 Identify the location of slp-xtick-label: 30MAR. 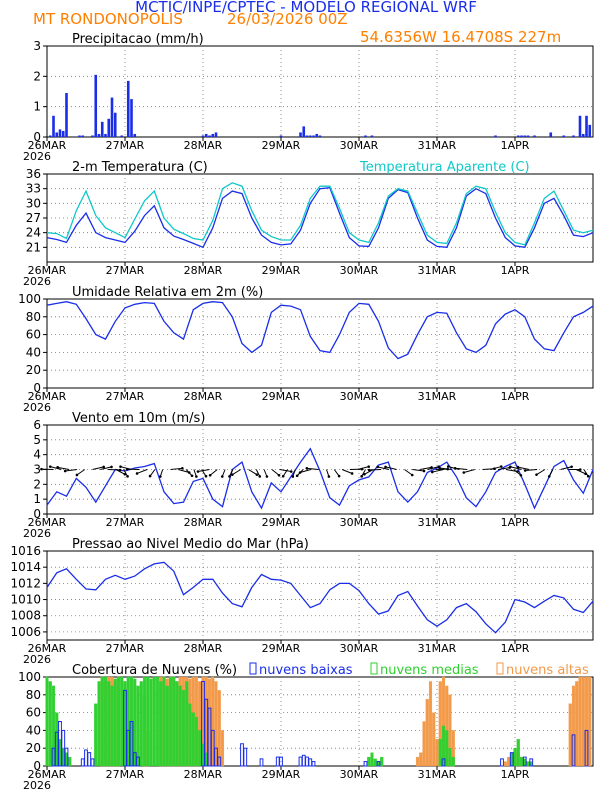
(359, 648).